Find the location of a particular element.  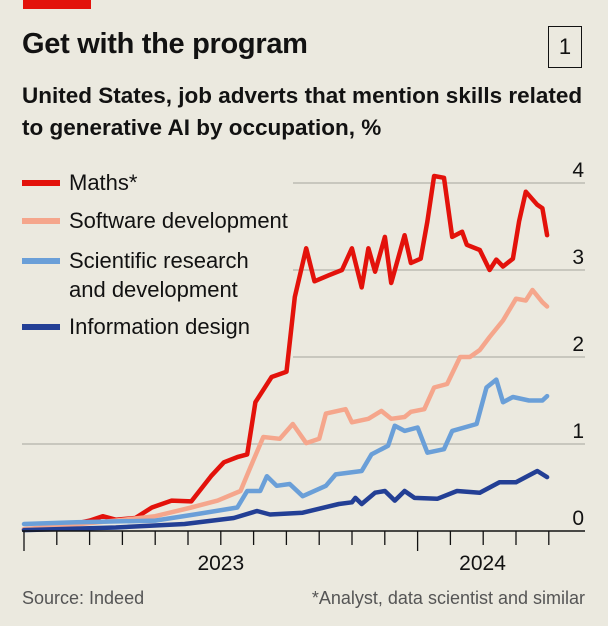

legend-label: Software development is located at coordinates (178, 220).